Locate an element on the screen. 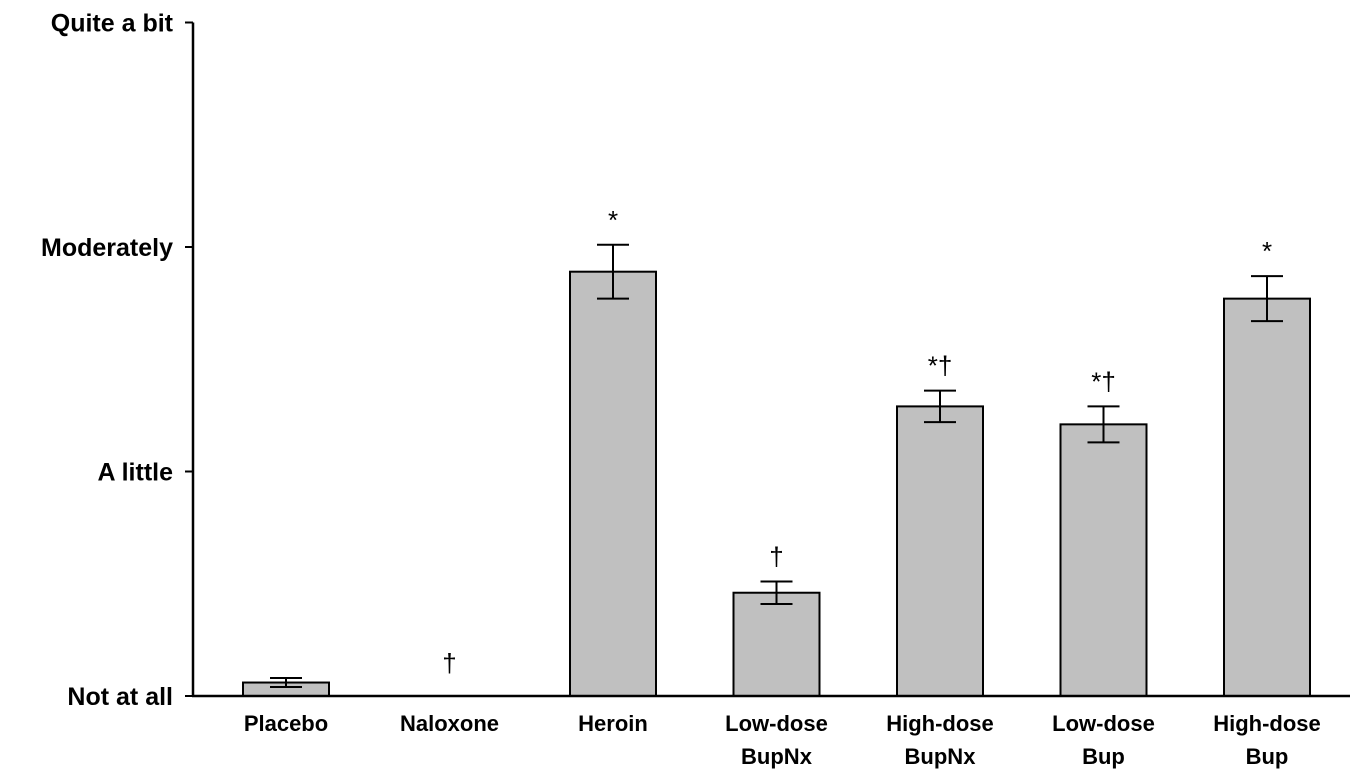 This screenshot has width=1360, height=777. category-label: Naloxone is located at coordinates (449, 723).